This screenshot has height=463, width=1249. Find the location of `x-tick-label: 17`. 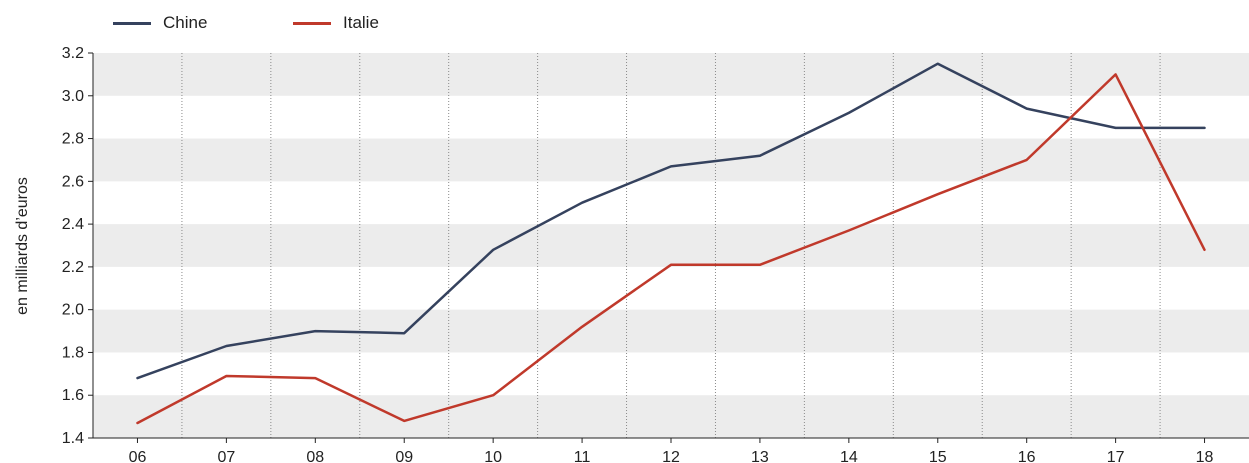

x-tick-label: 17 is located at coordinates (1116, 456).